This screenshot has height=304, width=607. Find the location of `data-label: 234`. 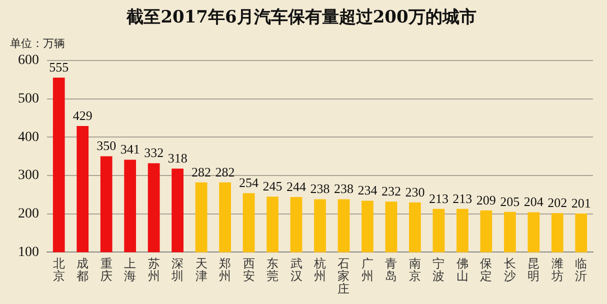

data-label: 234 is located at coordinates (368, 190).